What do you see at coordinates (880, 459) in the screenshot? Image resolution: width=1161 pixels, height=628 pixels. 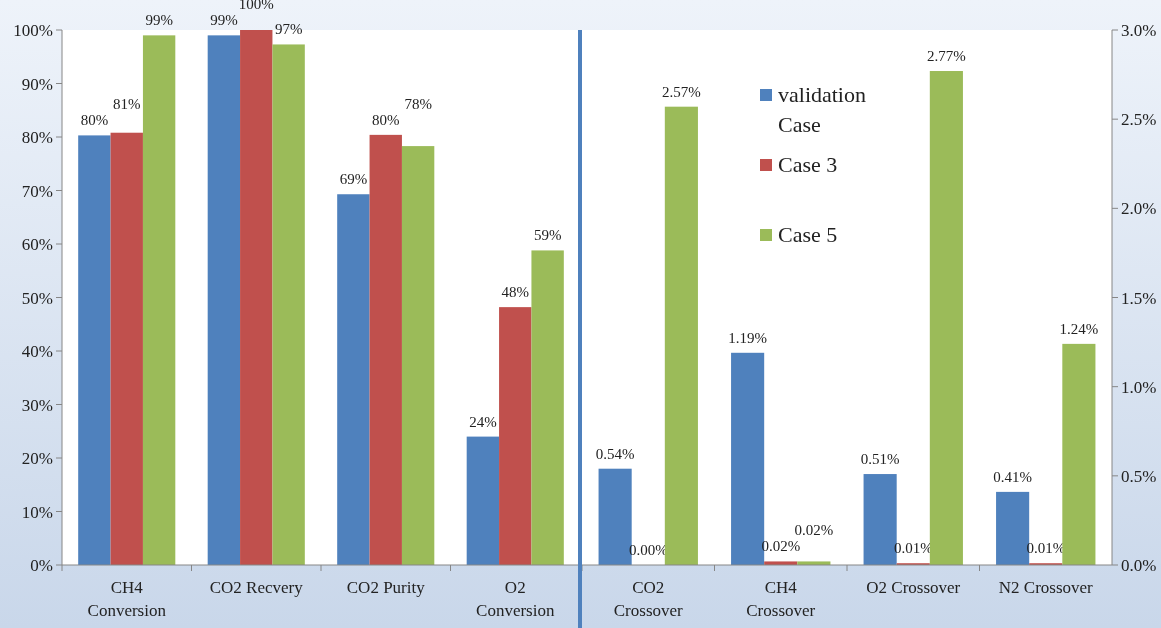 I see `data-label: 0.51%` at bounding box center [880, 459].